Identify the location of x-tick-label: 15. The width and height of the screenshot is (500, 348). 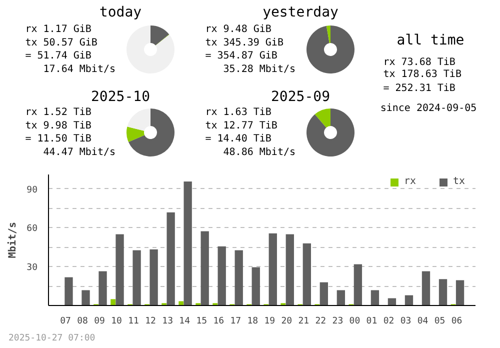
(202, 321).